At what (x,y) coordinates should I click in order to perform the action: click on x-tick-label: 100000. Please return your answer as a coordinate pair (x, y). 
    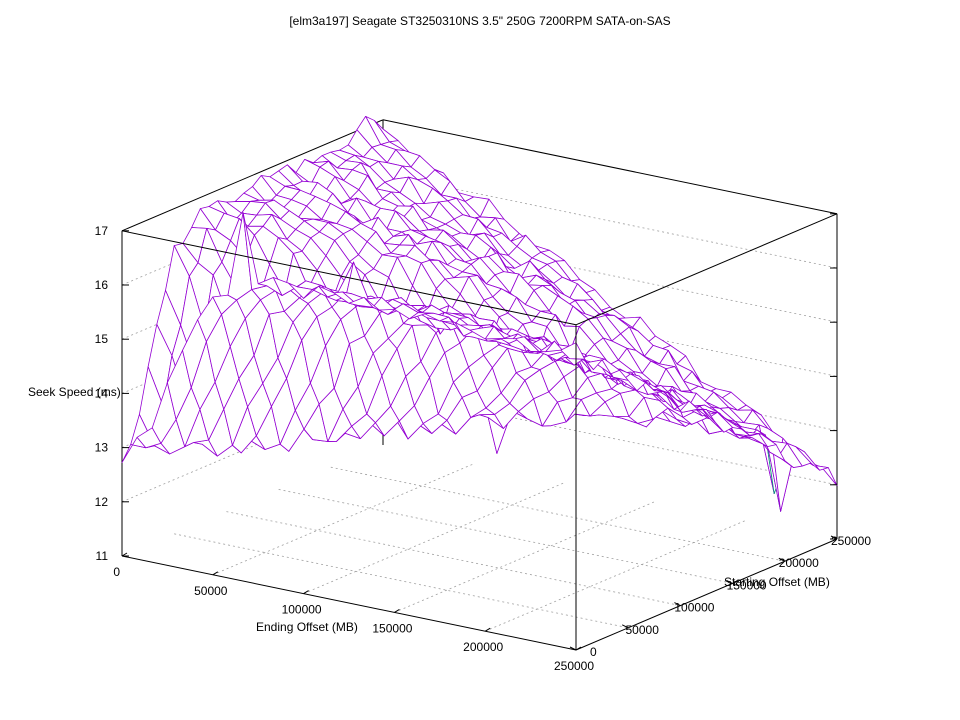
    Looking at the image, I should click on (302, 610).